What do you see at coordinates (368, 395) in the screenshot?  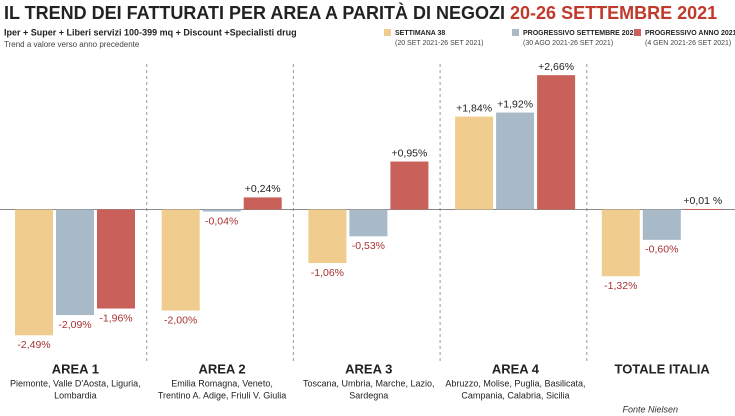 I see `category-detail: Sardegna` at bounding box center [368, 395].